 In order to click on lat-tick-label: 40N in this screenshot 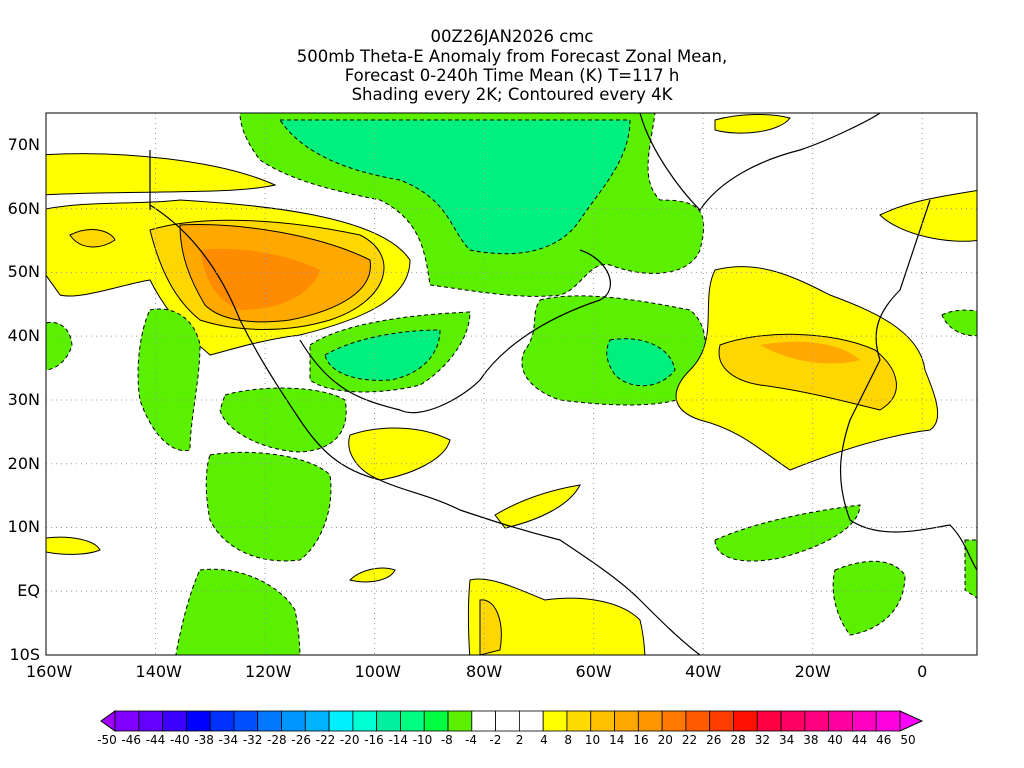, I will do `click(23, 336)`.